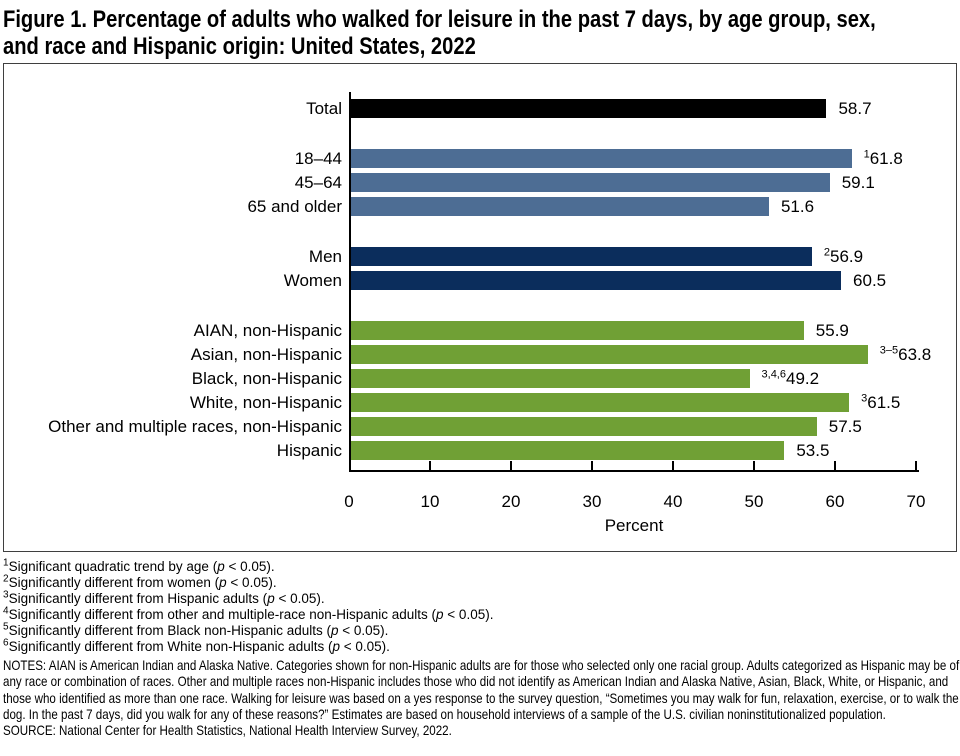  I want to click on significance-superscript: 3,4,6, so click(773, 374).